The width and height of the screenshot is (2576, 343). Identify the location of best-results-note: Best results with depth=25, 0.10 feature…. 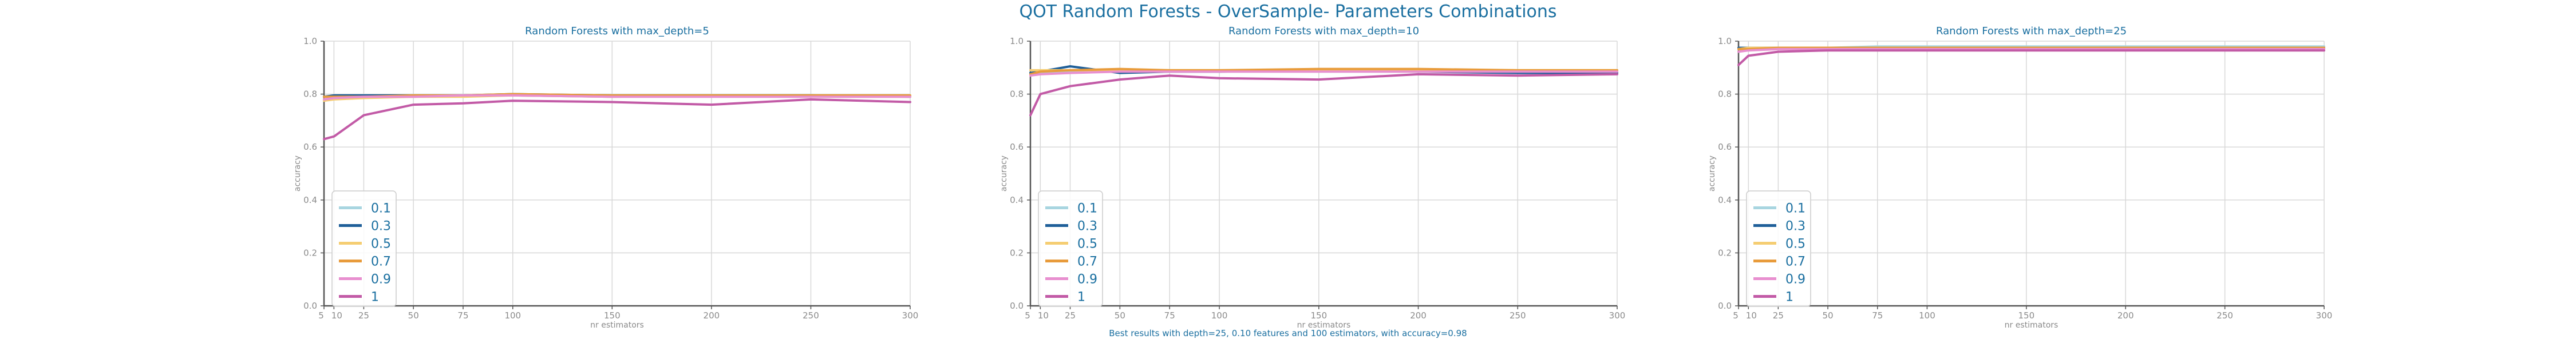
(1288, 333).